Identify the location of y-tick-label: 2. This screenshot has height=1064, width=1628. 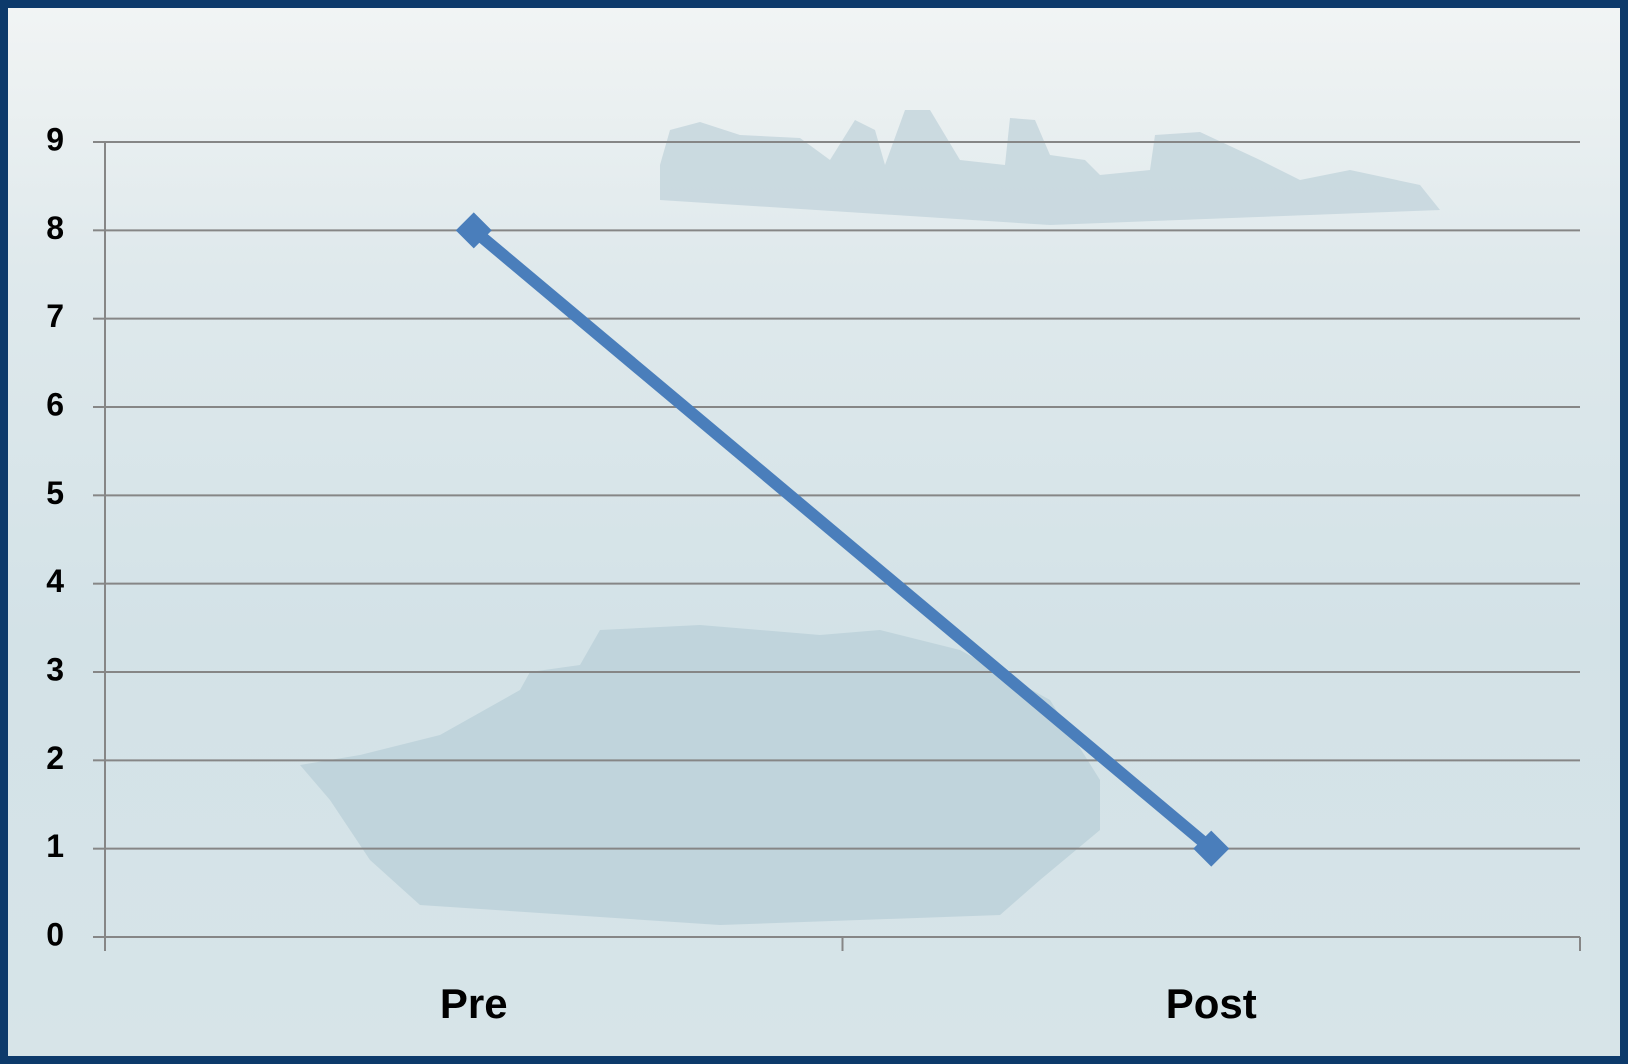
(55, 758).